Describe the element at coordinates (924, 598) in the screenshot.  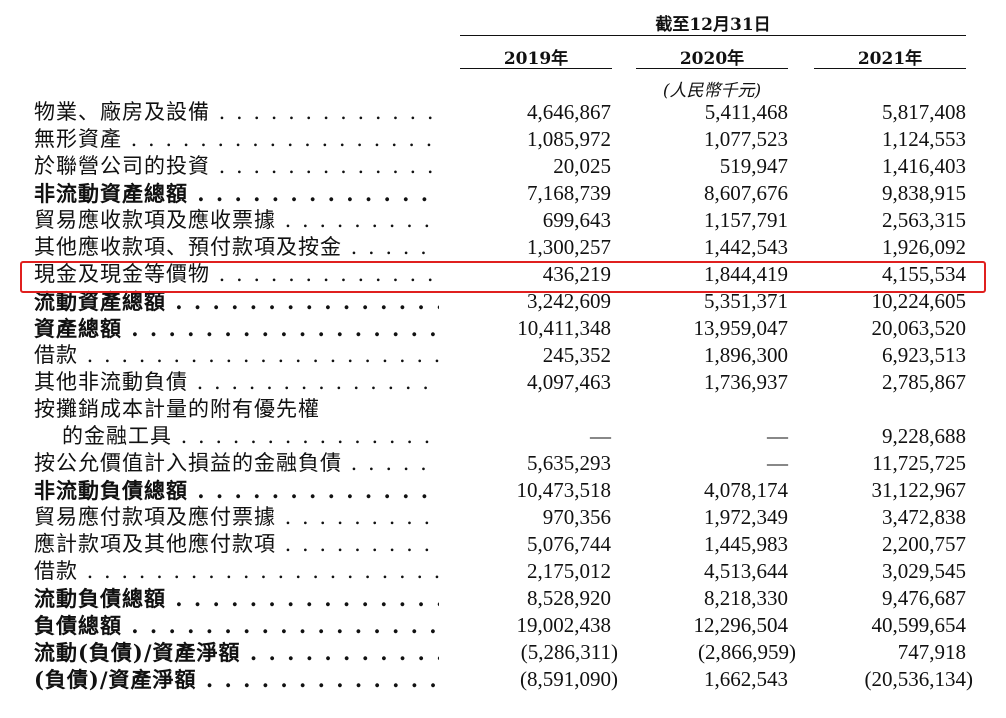
I see `cell-2021: 9,476,687` at that location.